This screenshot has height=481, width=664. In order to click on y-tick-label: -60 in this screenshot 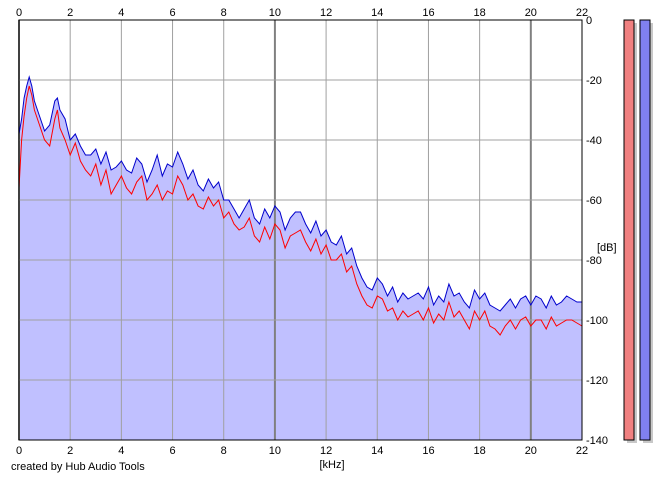, I will do `click(594, 201)`.